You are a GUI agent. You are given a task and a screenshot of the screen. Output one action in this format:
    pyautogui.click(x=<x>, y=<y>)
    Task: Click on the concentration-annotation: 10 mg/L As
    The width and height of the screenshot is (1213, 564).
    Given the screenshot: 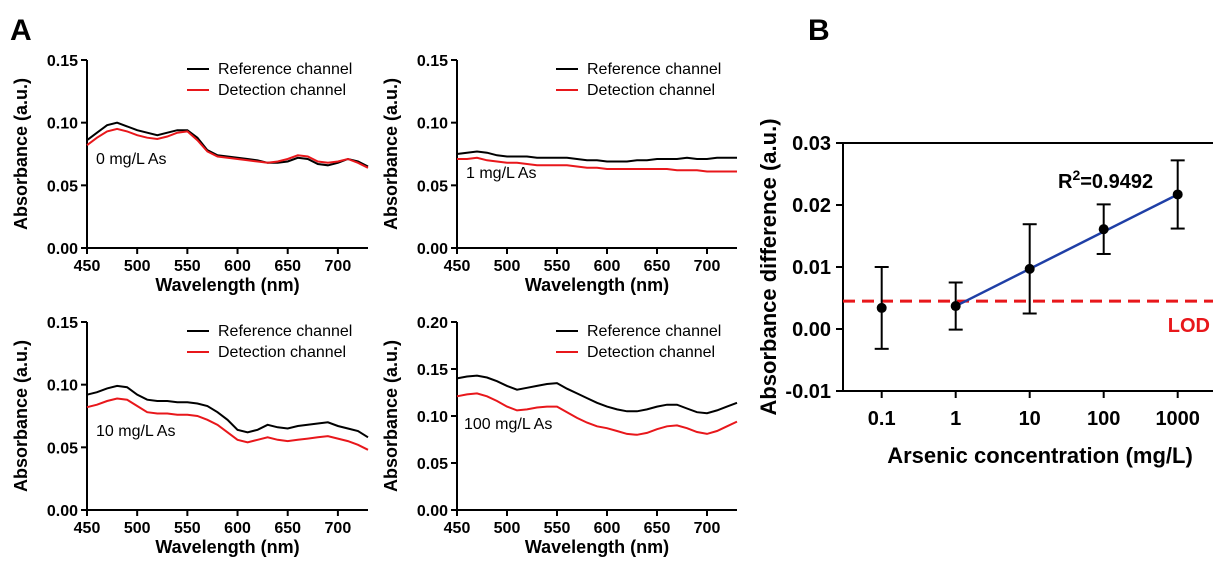 What is the action you would take?
    pyautogui.click(x=135, y=431)
    